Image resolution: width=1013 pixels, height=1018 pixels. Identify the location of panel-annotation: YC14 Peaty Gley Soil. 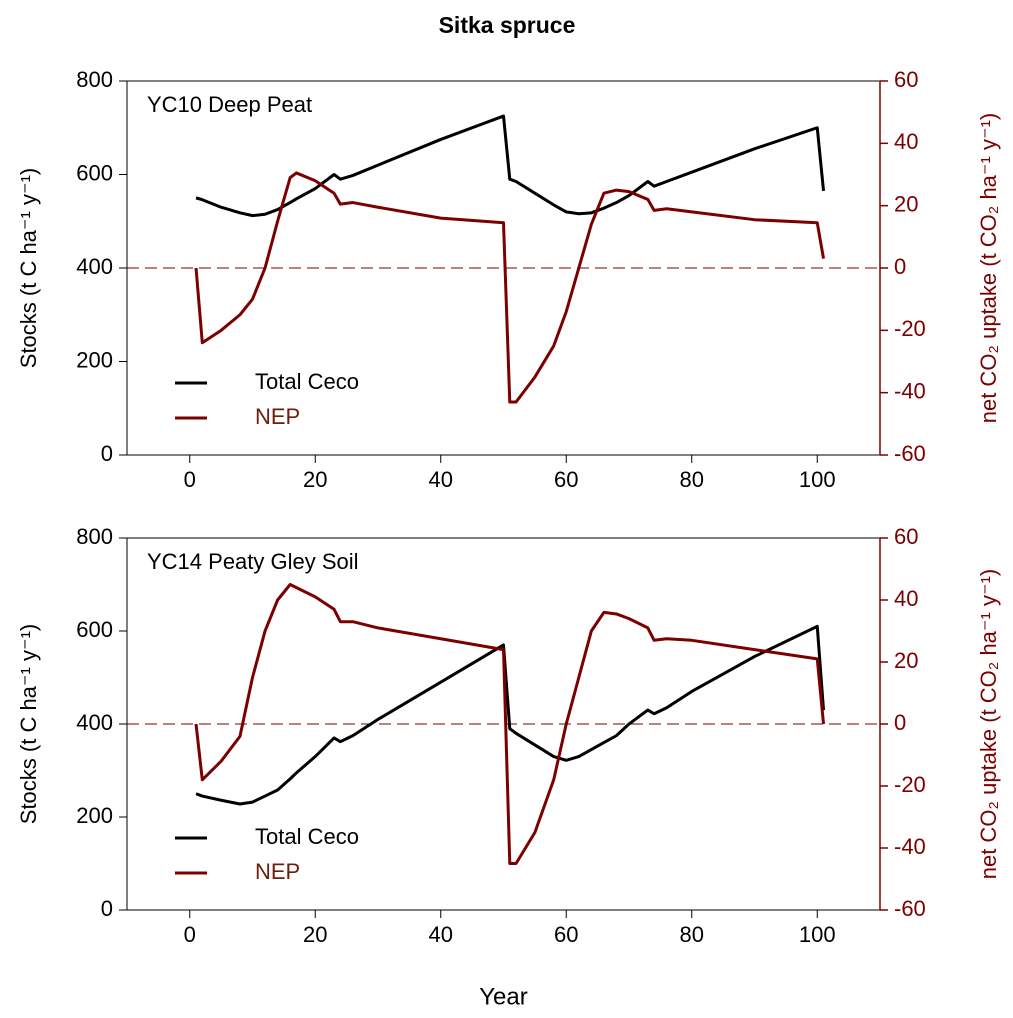
(253, 561).